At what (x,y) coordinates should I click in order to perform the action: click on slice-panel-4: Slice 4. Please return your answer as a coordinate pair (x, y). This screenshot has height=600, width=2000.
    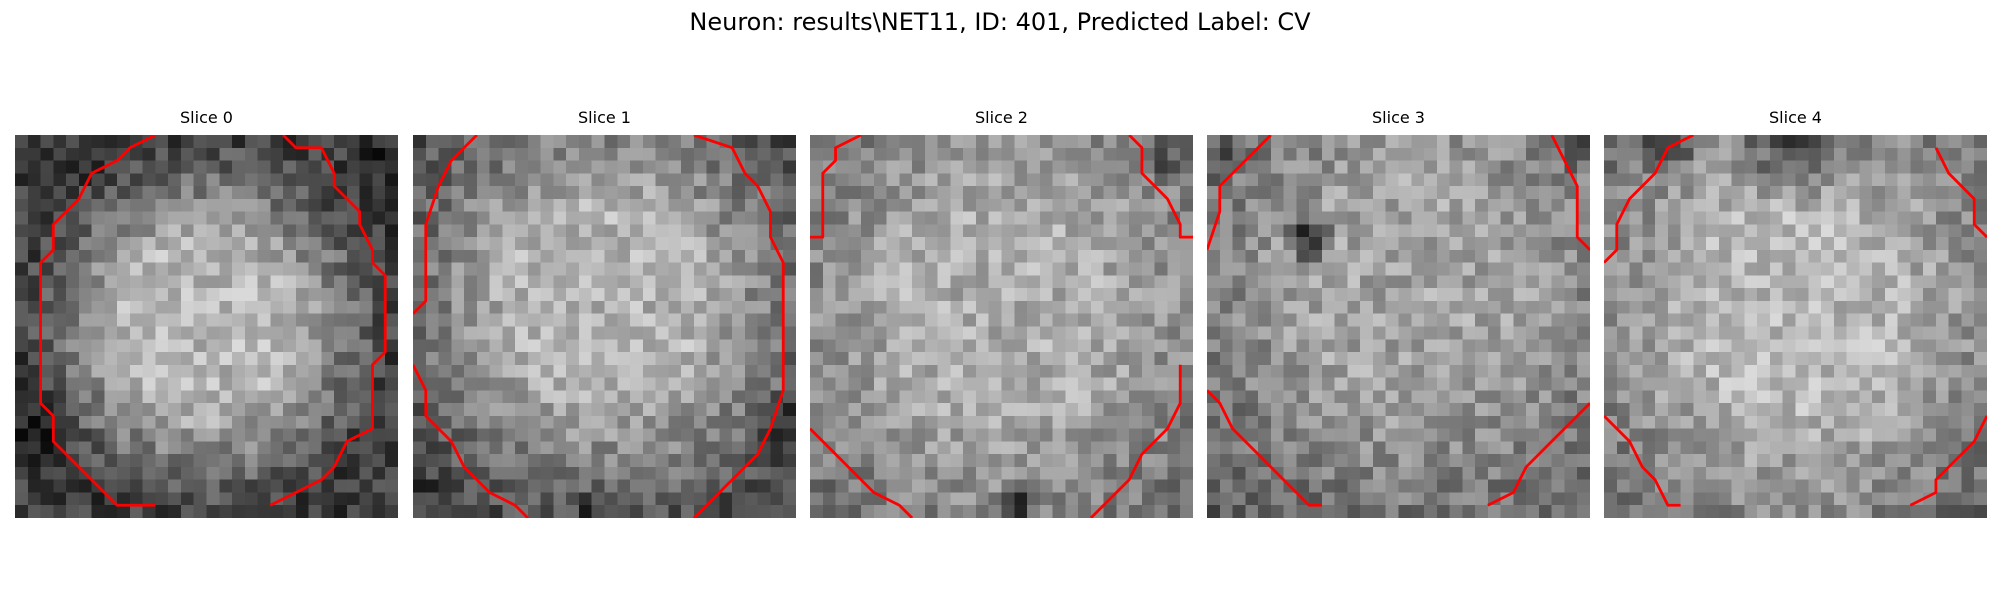
    Looking at the image, I should click on (1795, 313).